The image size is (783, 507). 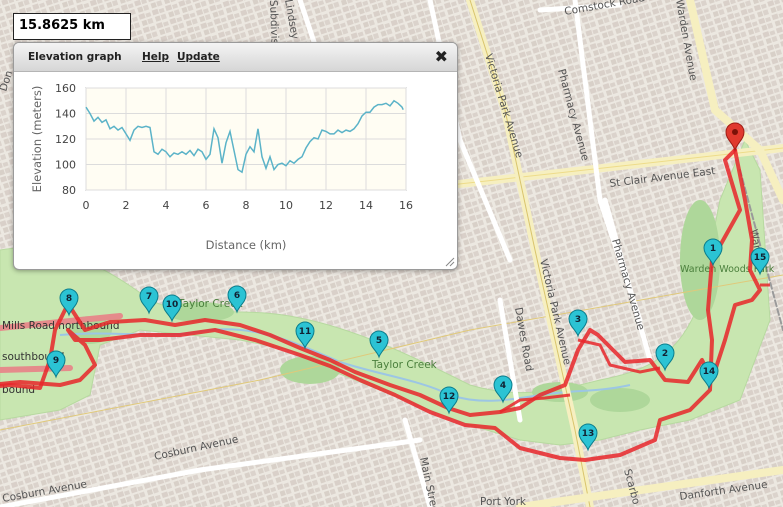 I want to click on route-marker: 14, so click(x=709, y=375).